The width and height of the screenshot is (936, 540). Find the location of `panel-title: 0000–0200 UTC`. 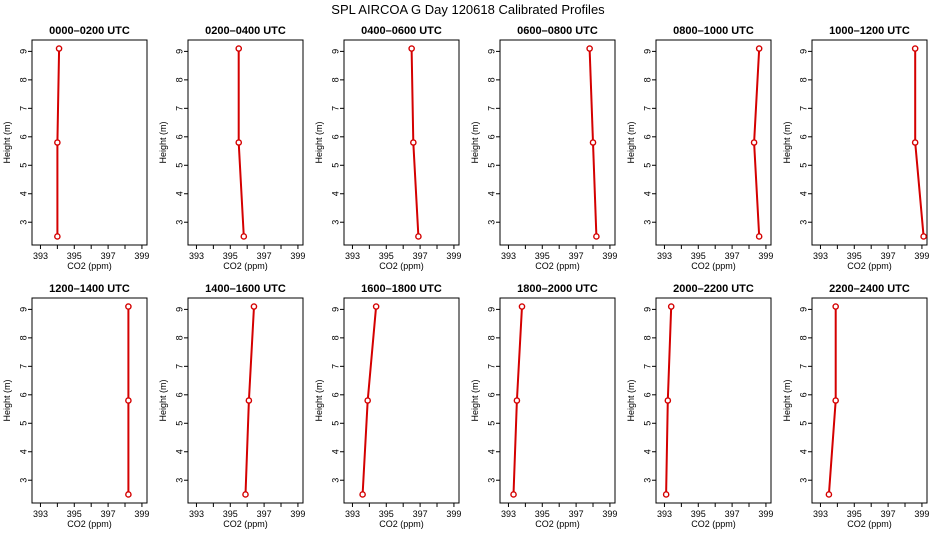

panel-title: 0000–0200 UTC is located at coordinates (89, 31).